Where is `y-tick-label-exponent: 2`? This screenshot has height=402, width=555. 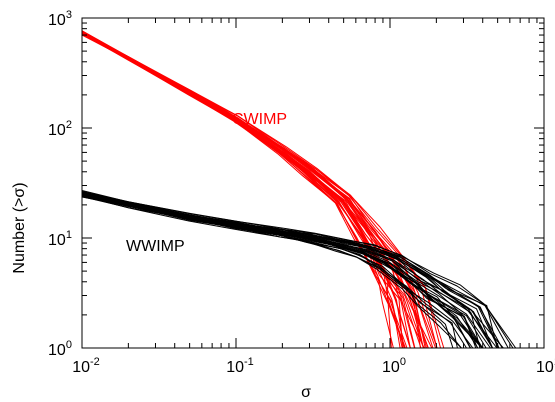
y-tick-label-exponent: 2 is located at coordinates (69, 125).